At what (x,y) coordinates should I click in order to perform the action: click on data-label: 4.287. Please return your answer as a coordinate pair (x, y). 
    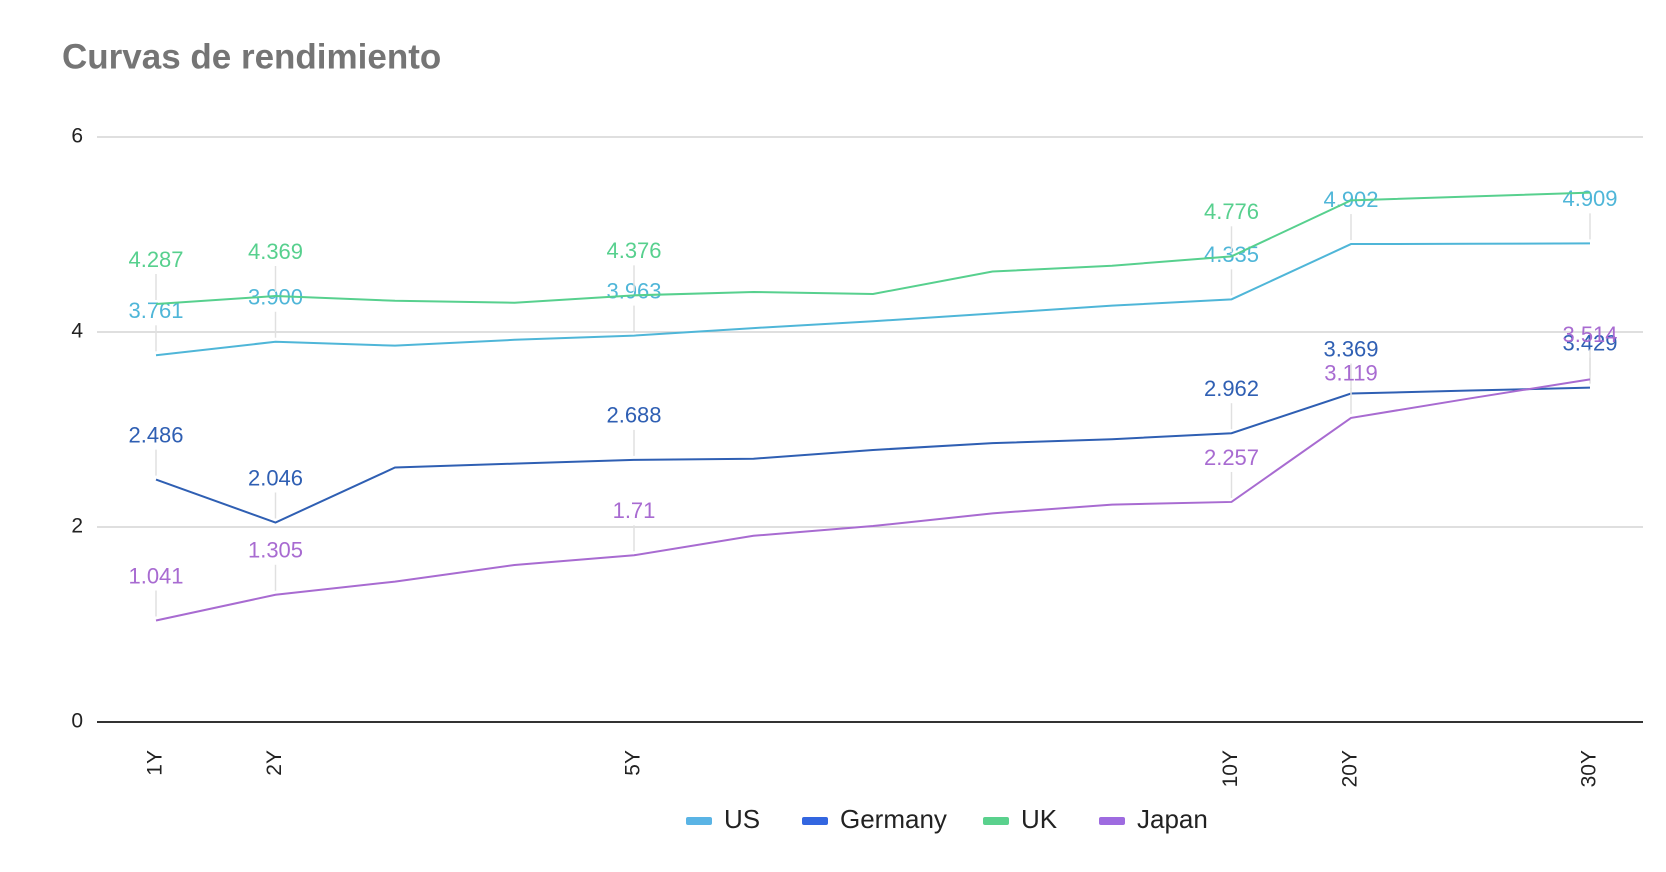
    Looking at the image, I should click on (155, 259).